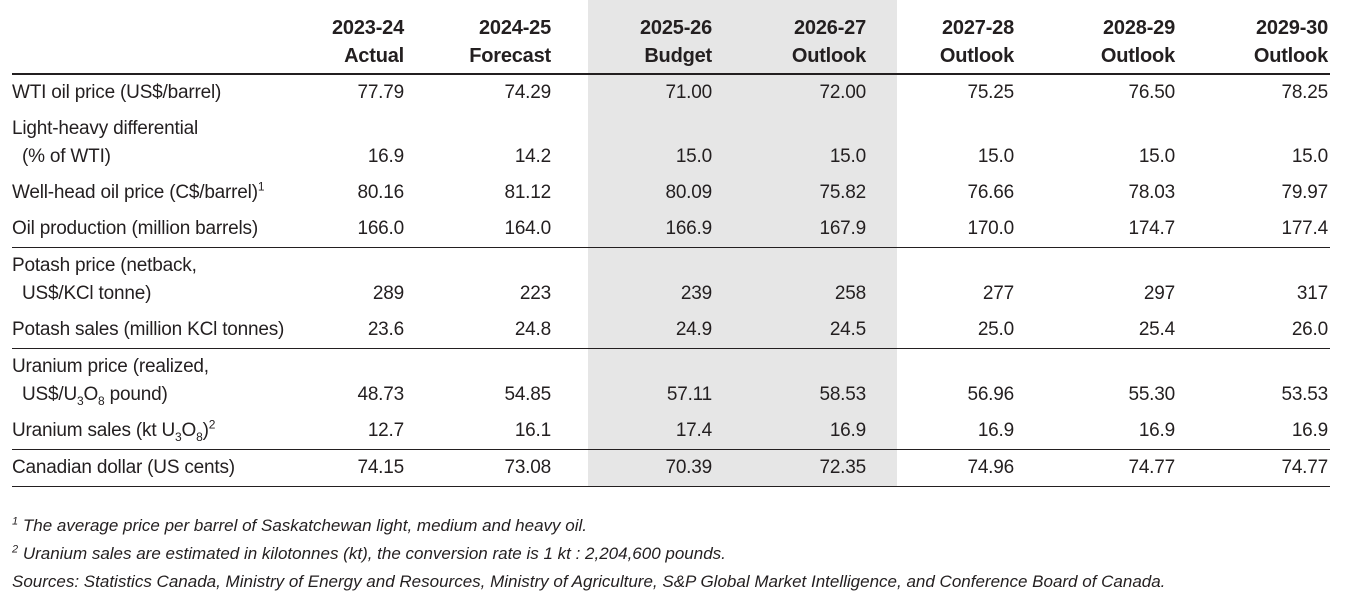  I want to click on label-line: Light-heavy differential, so click(105, 128).